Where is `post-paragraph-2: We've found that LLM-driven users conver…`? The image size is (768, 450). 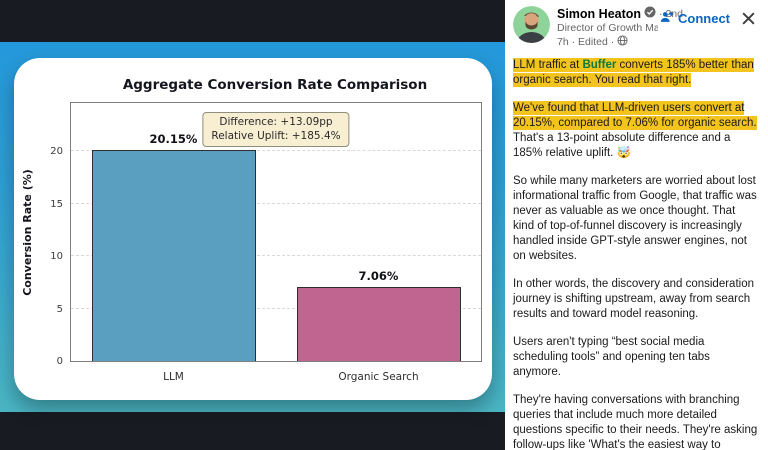 post-paragraph-2: We've found that LLM-driven users conver… is located at coordinates (635, 130).